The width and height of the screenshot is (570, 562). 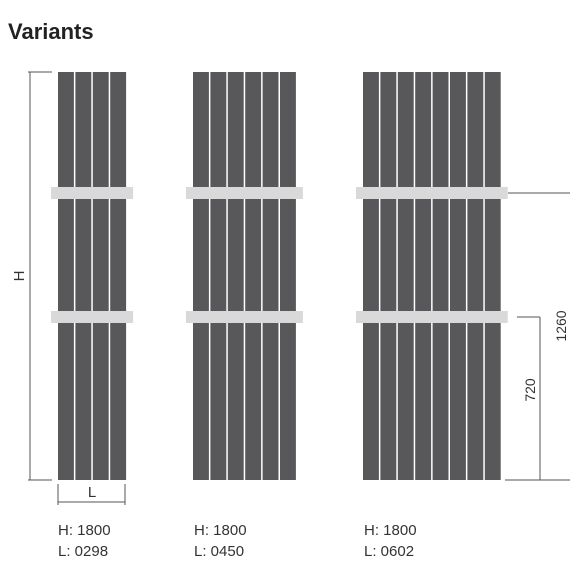 What do you see at coordinates (19, 276) in the screenshot?
I see `height-symbol: H` at bounding box center [19, 276].